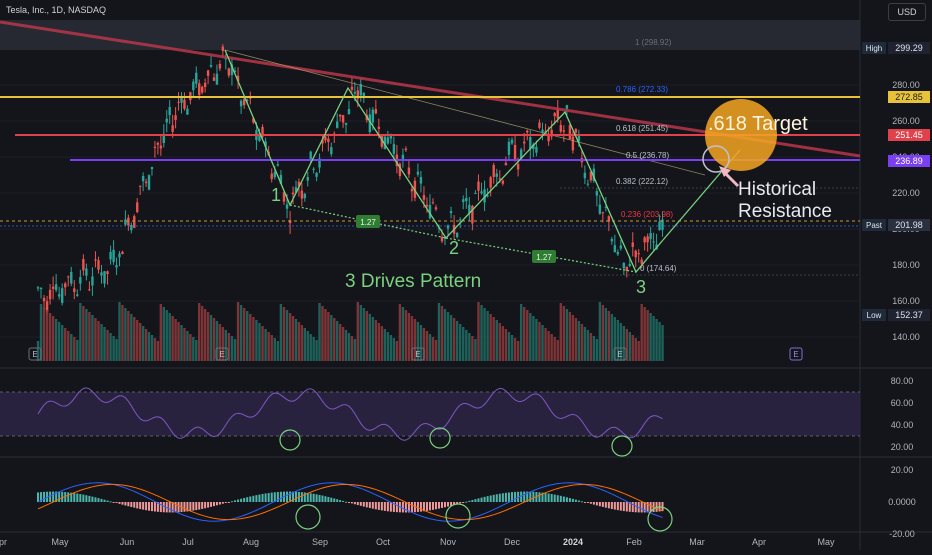 The height and width of the screenshot is (555, 932). Describe the element at coordinates (350, 331) in the screenshot. I see `volume-bars` at that location.